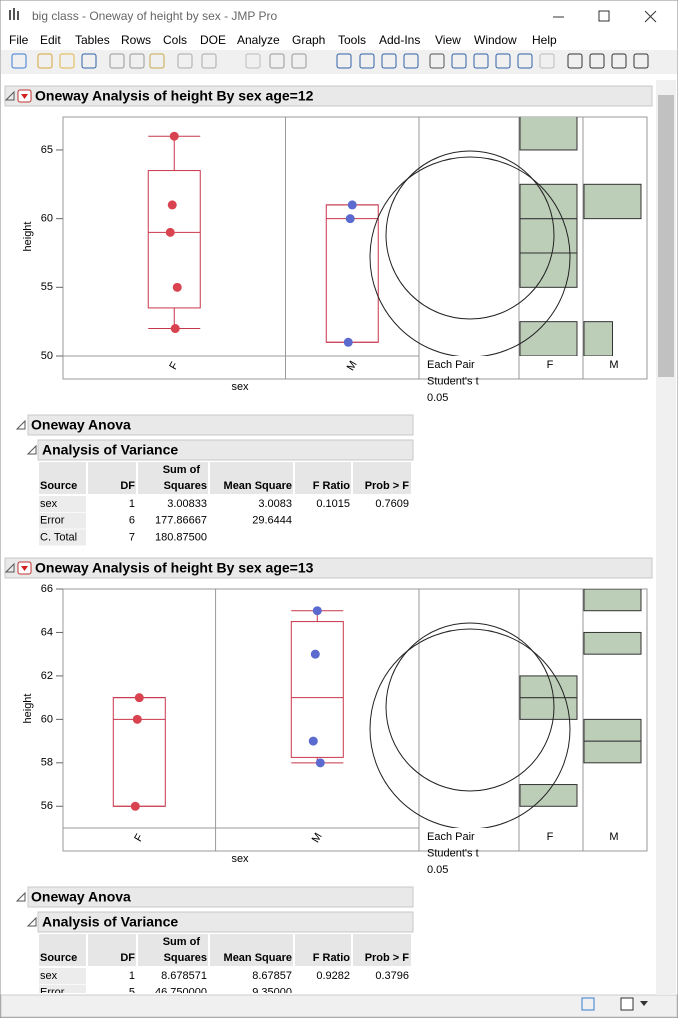  What do you see at coordinates (470, 235) in the screenshot?
I see `comparison-circle` at bounding box center [470, 235].